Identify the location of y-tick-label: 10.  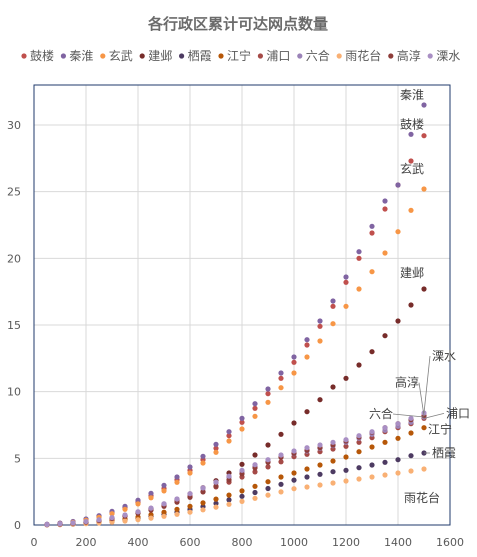
(14, 392).